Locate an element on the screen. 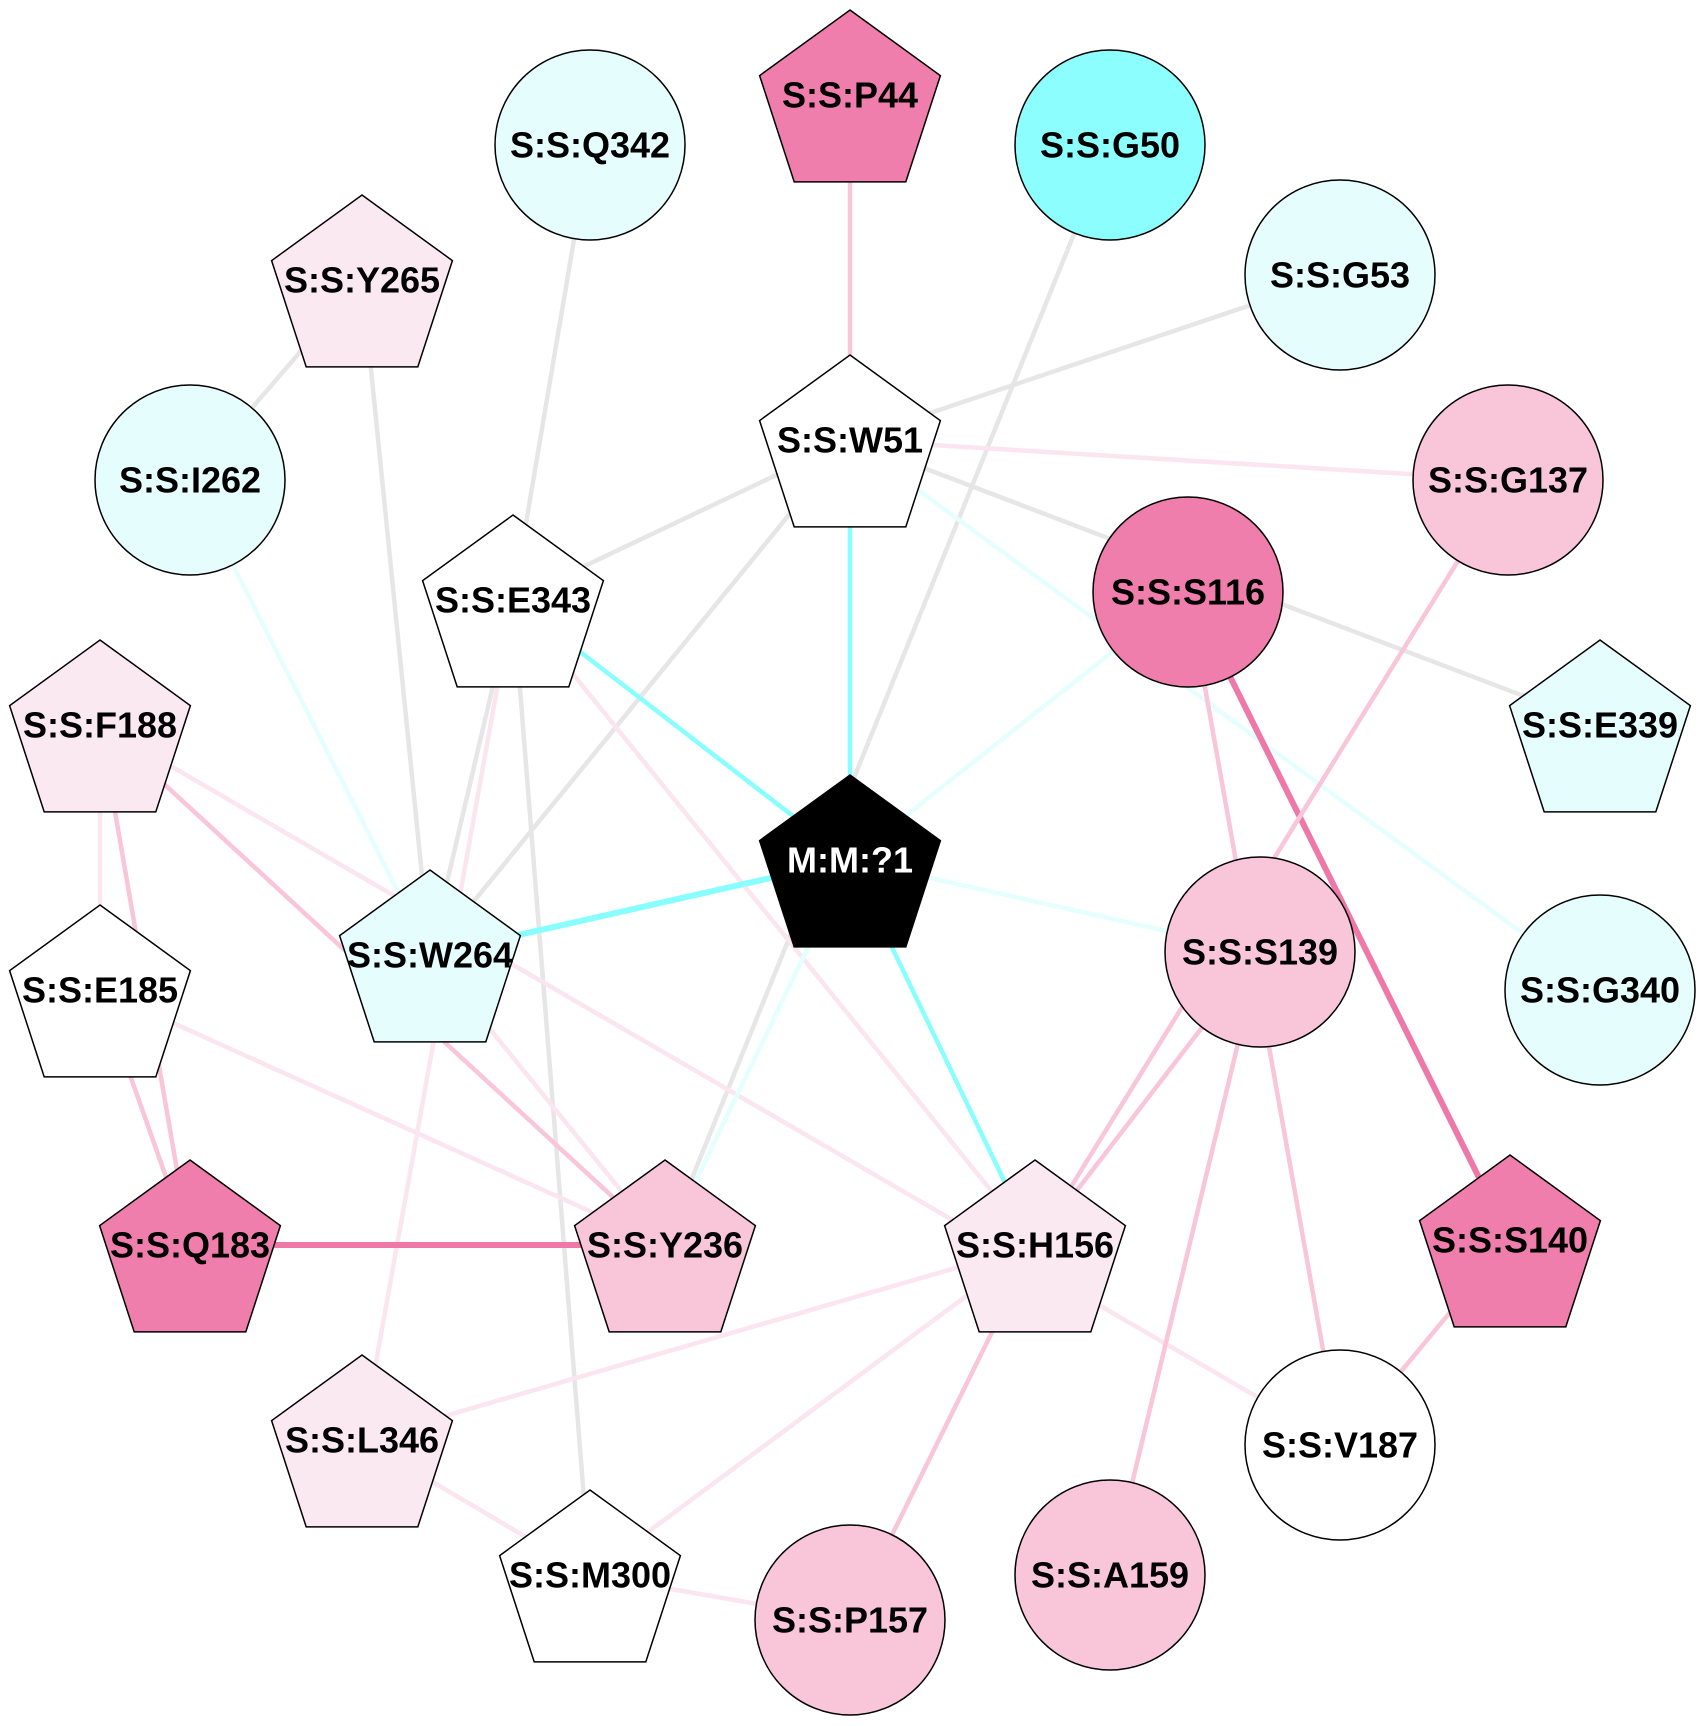 This screenshot has width=1703, height=1726. edge-h156-m300 is located at coordinates (812, 1410).